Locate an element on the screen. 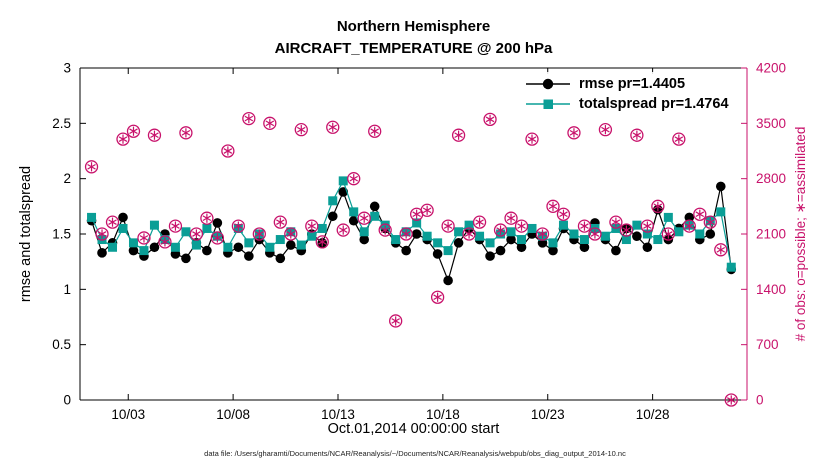  svg-text: 10/28 is located at coordinates (653, 414).